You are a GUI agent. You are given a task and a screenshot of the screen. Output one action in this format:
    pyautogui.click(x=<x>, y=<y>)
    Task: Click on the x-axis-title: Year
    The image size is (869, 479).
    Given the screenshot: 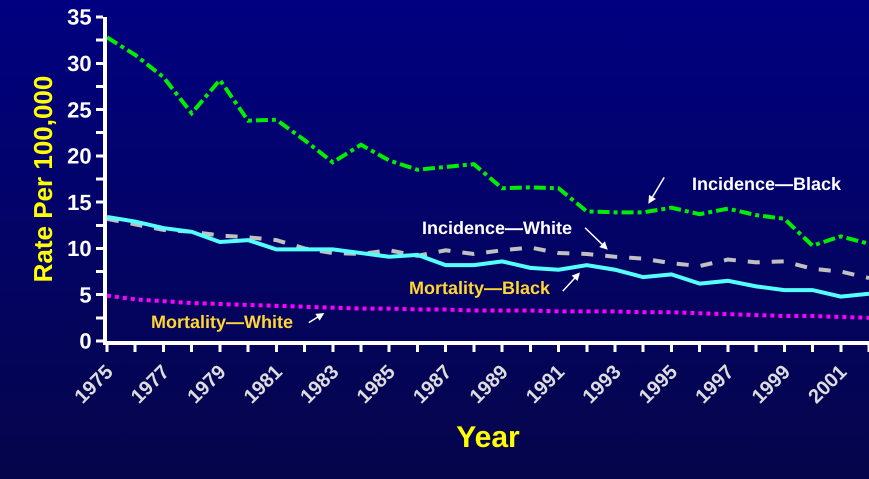 What is the action you would take?
    pyautogui.click(x=488, y=437)
    